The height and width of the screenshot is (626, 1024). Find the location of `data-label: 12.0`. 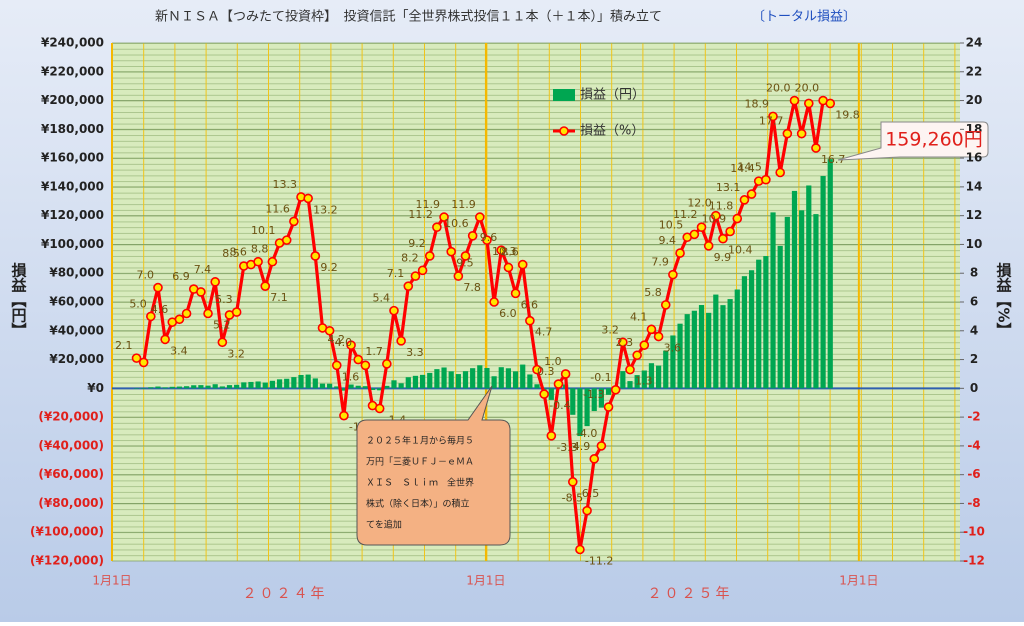

data-label: 12.0 is located at coordinates (699, 203).